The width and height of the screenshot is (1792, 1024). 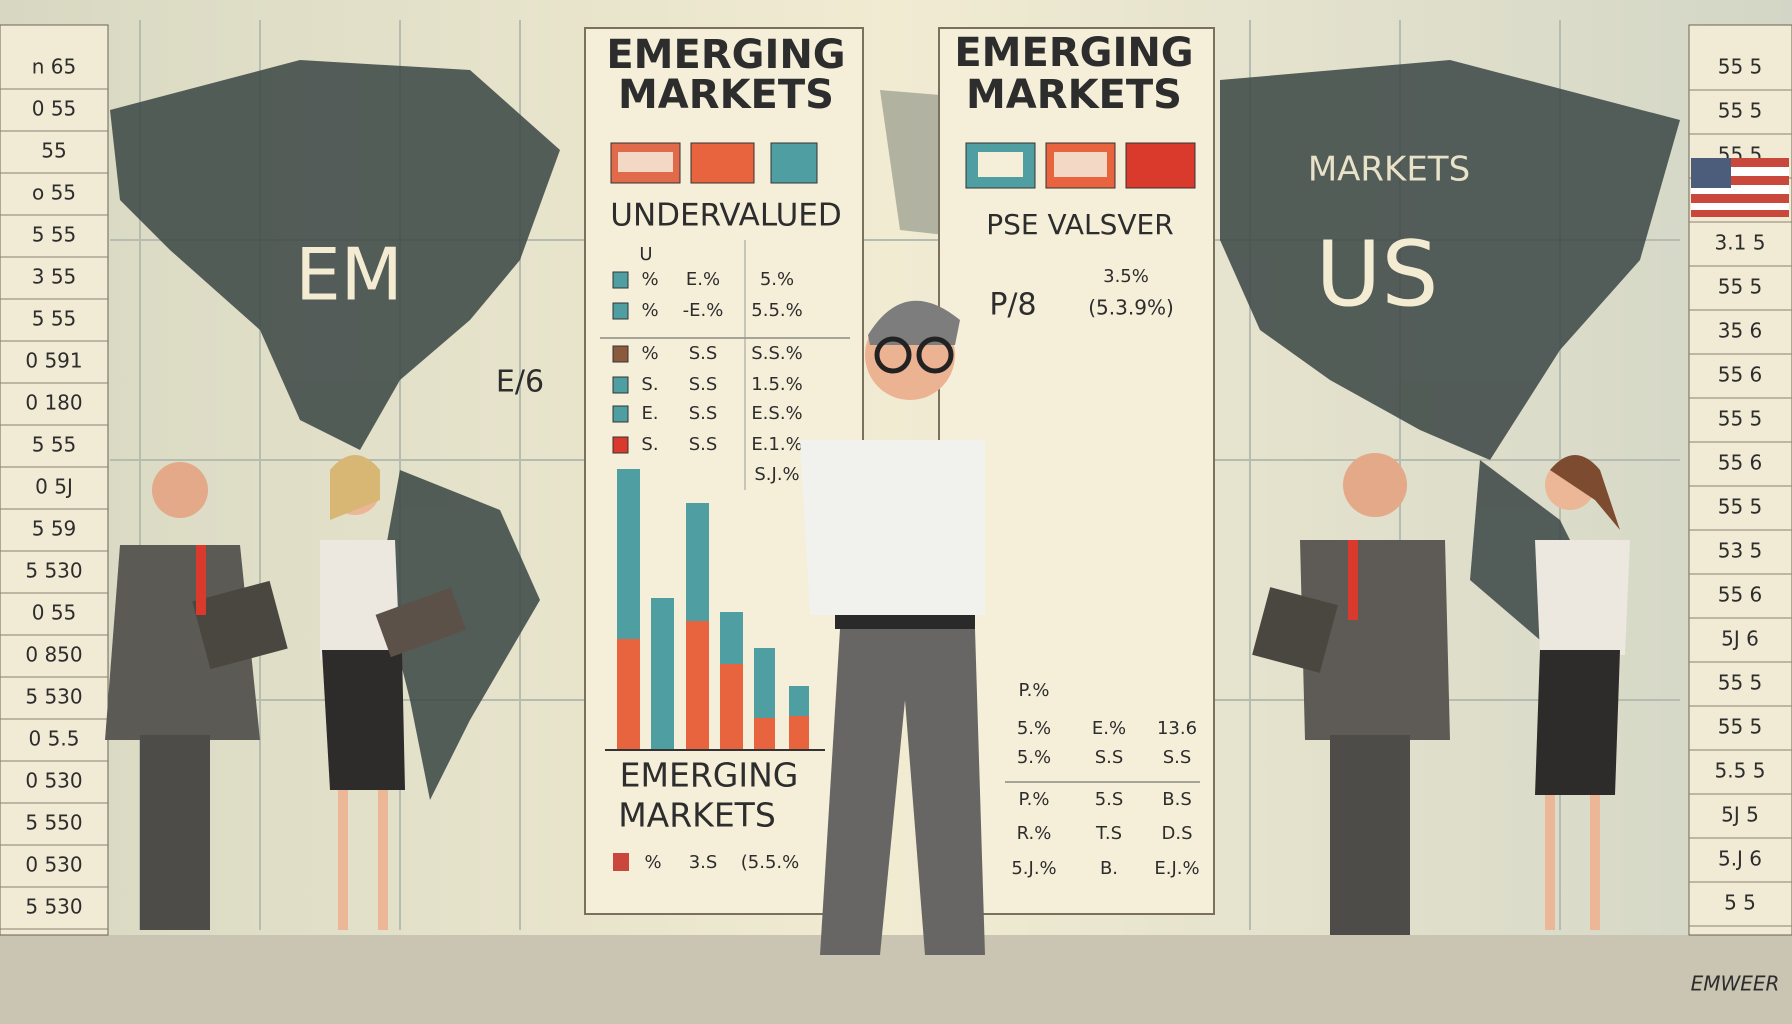 I want to click on ticker-value: 5.J 6, so click(x=1740, y=859).